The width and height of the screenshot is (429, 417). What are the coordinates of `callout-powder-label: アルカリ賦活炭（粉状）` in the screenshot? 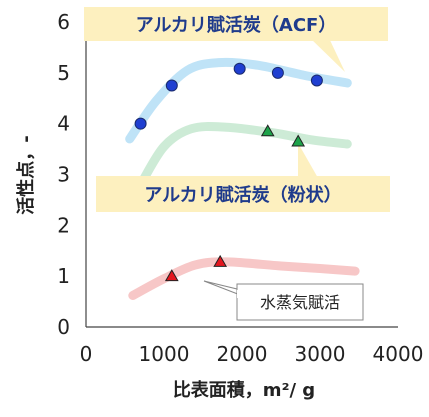 It's located at (242, 195).